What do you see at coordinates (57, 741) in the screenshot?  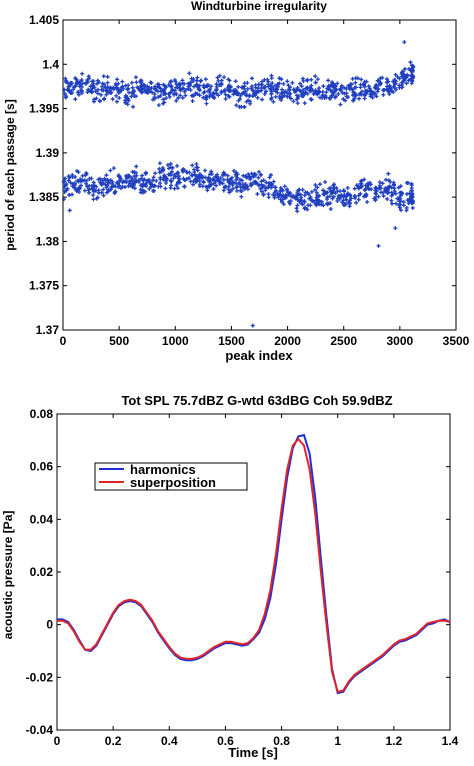 I see `x-tick-label: 0` at bounding box center [57, 741].